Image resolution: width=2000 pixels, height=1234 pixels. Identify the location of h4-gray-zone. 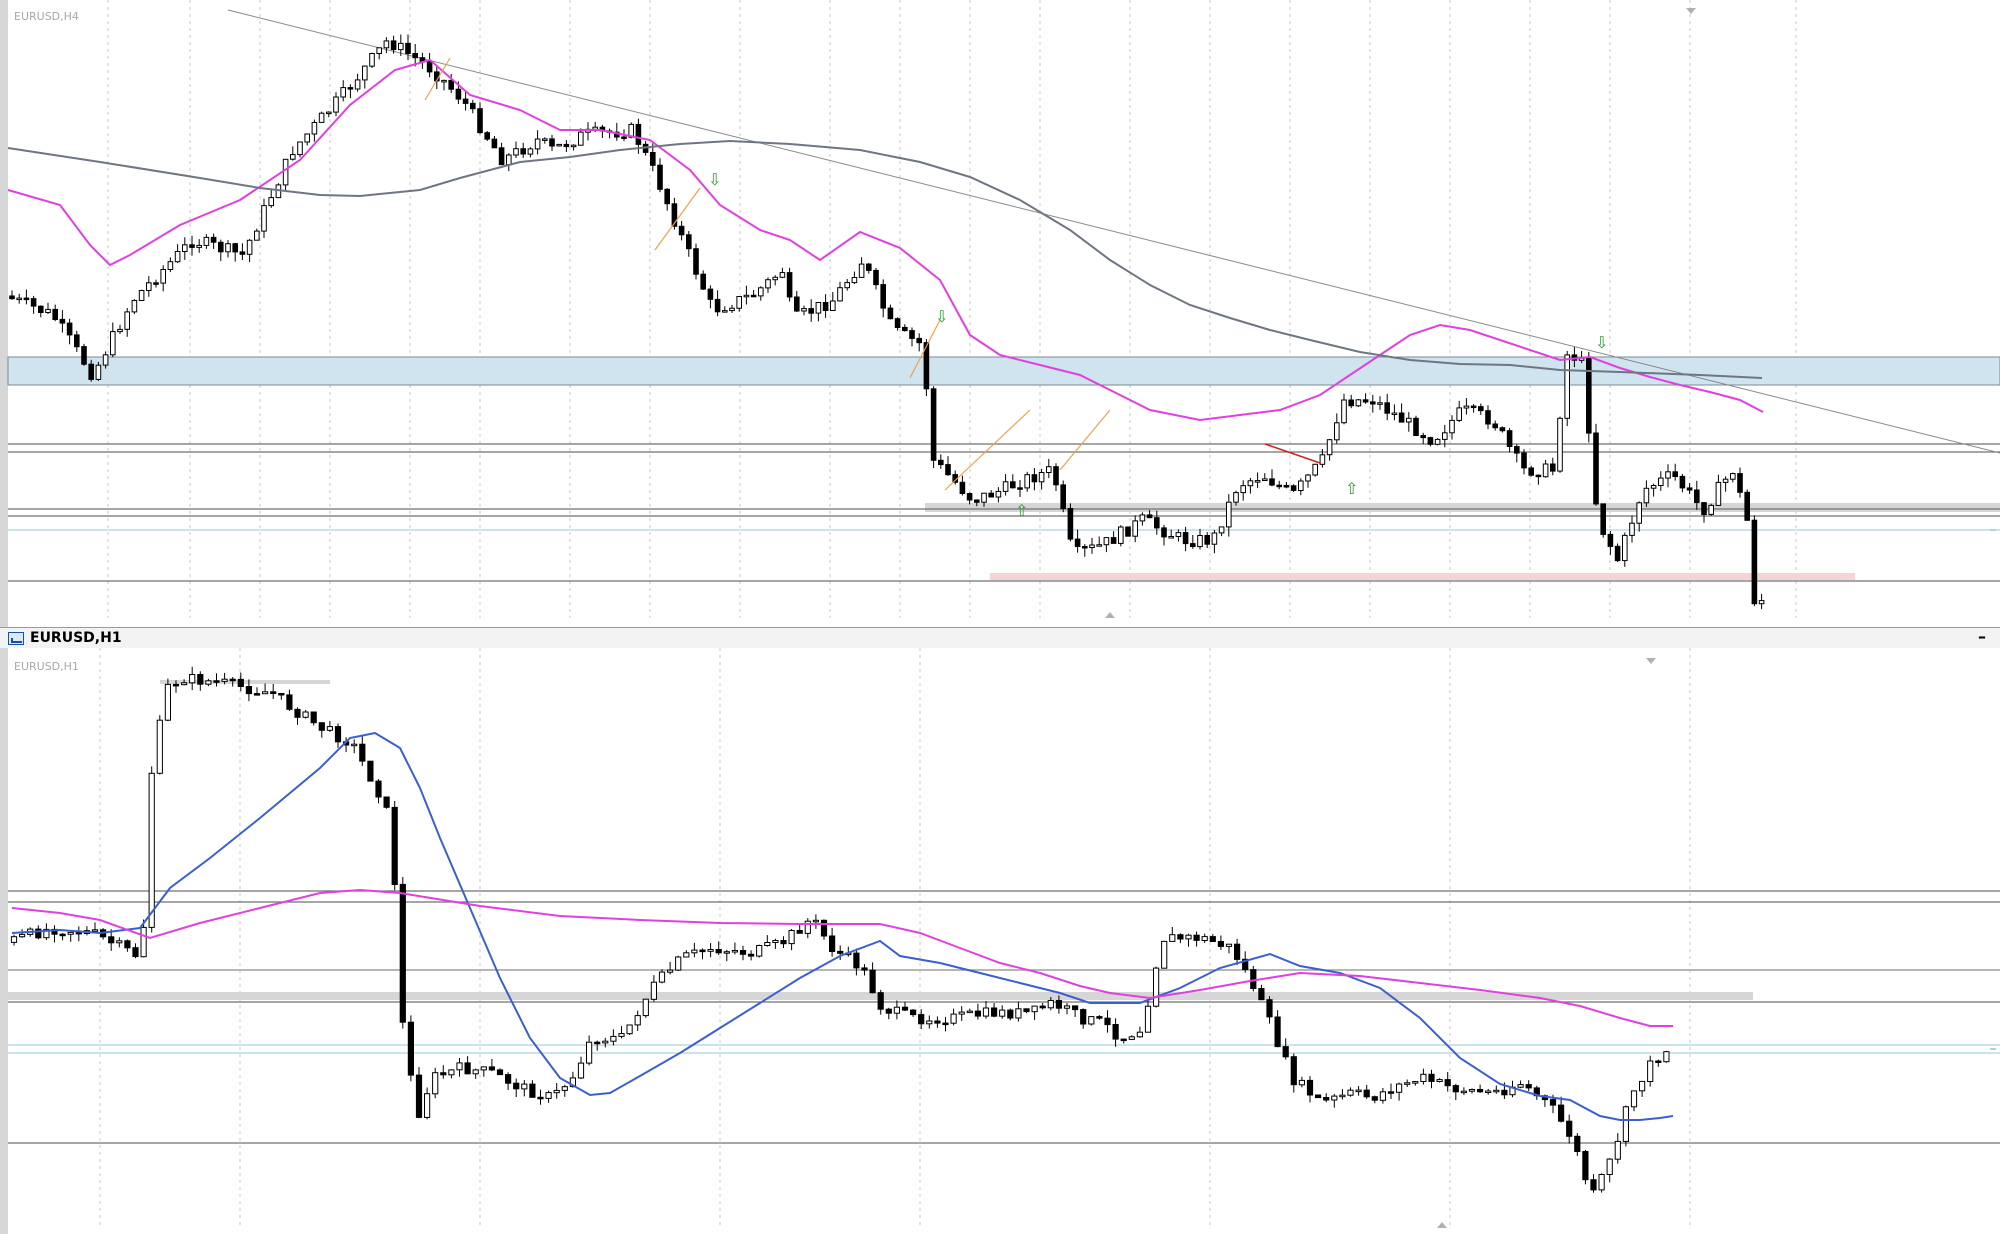
(1462, 507).